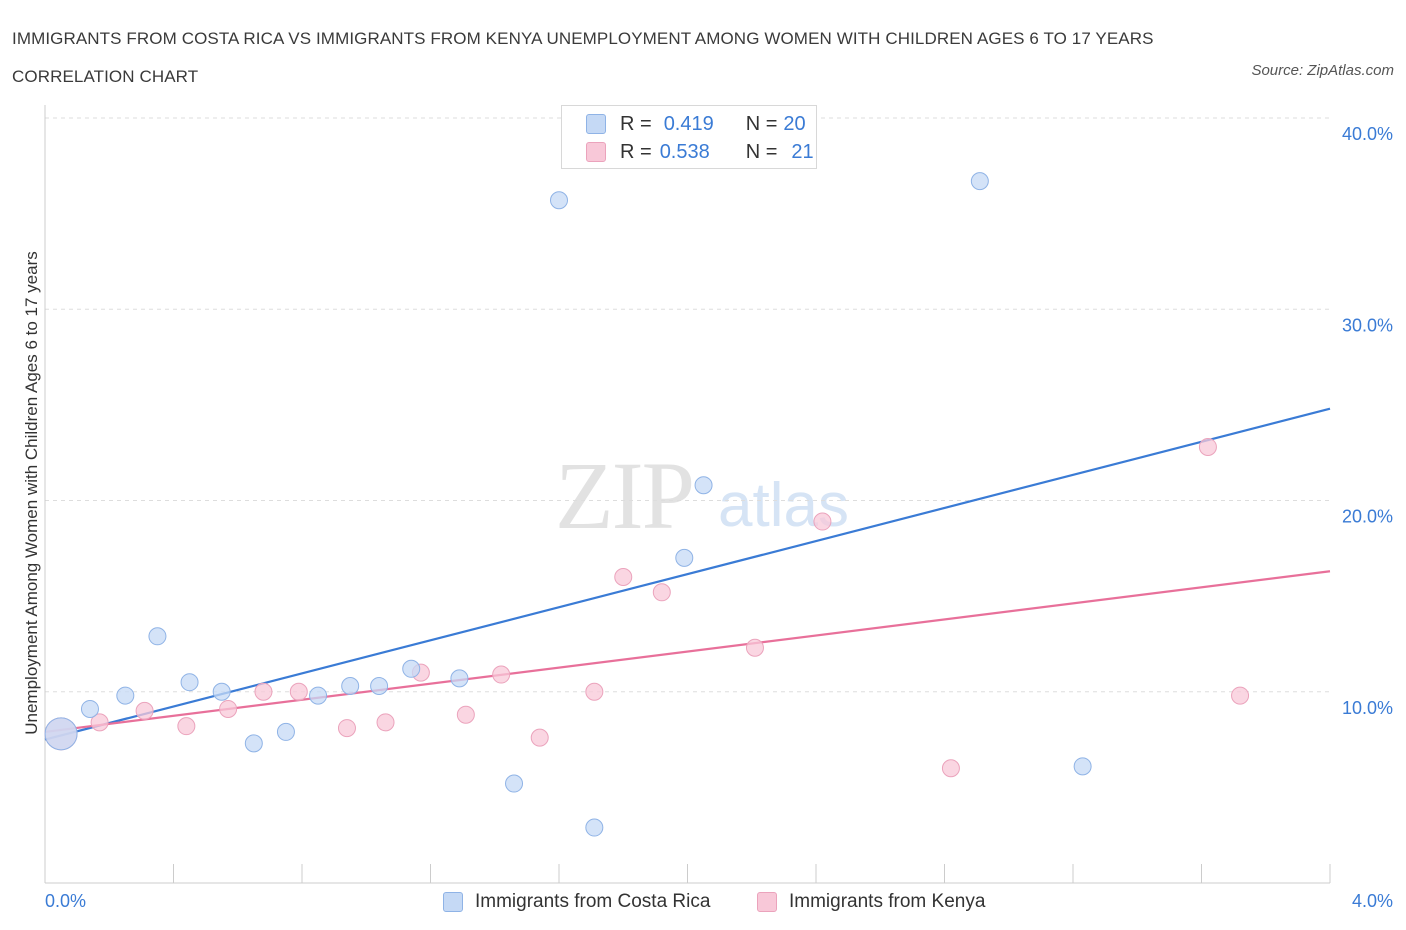  What do you see at coordinates (65, 901) in the screenshot?
I see `x-tick-label-min: 0.0%` at bounding box center [65, 901].